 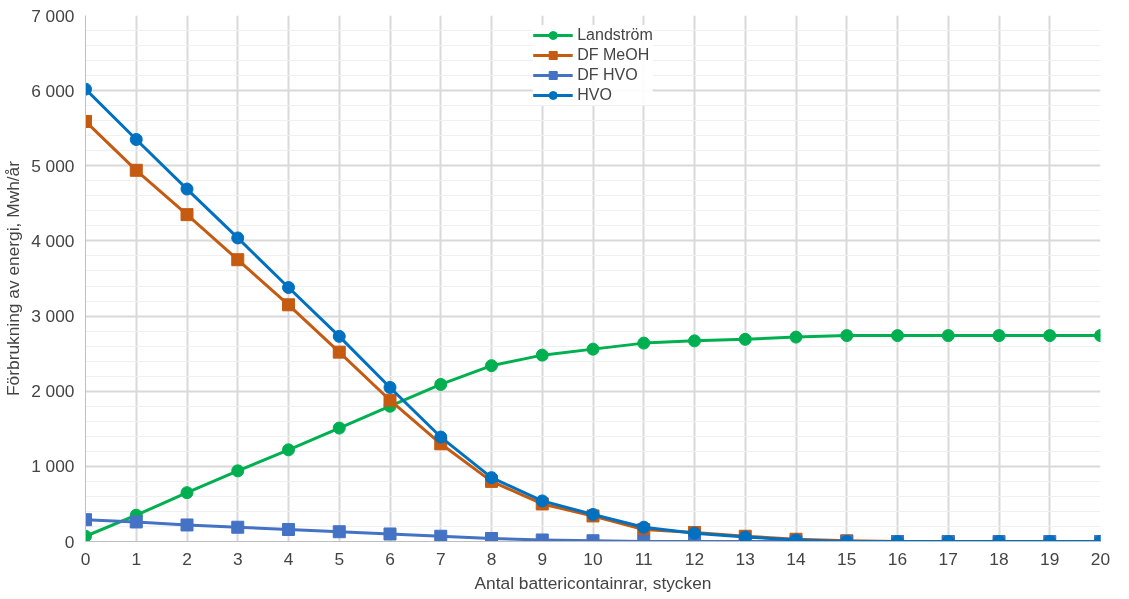 What do you see at coordinates (53, 391) in the screenshot?
I see `y-tick-label: 2 000` at bounding box center [53, 391].